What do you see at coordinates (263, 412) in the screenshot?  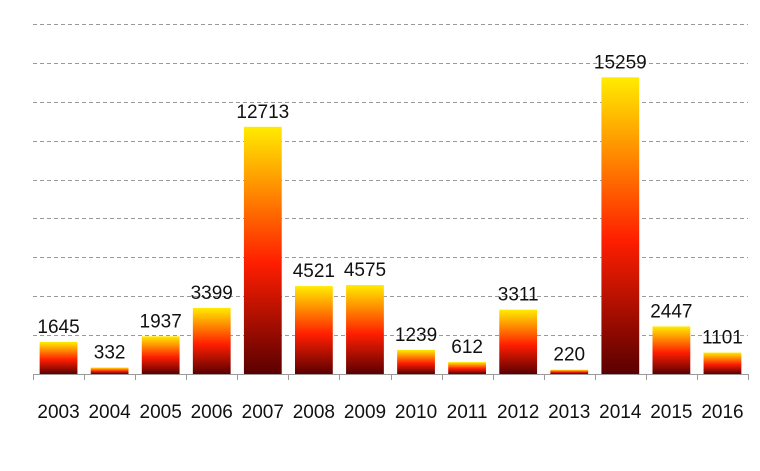 I see `x-tick-label-2007: 2007` at bounding box center [263, 412].